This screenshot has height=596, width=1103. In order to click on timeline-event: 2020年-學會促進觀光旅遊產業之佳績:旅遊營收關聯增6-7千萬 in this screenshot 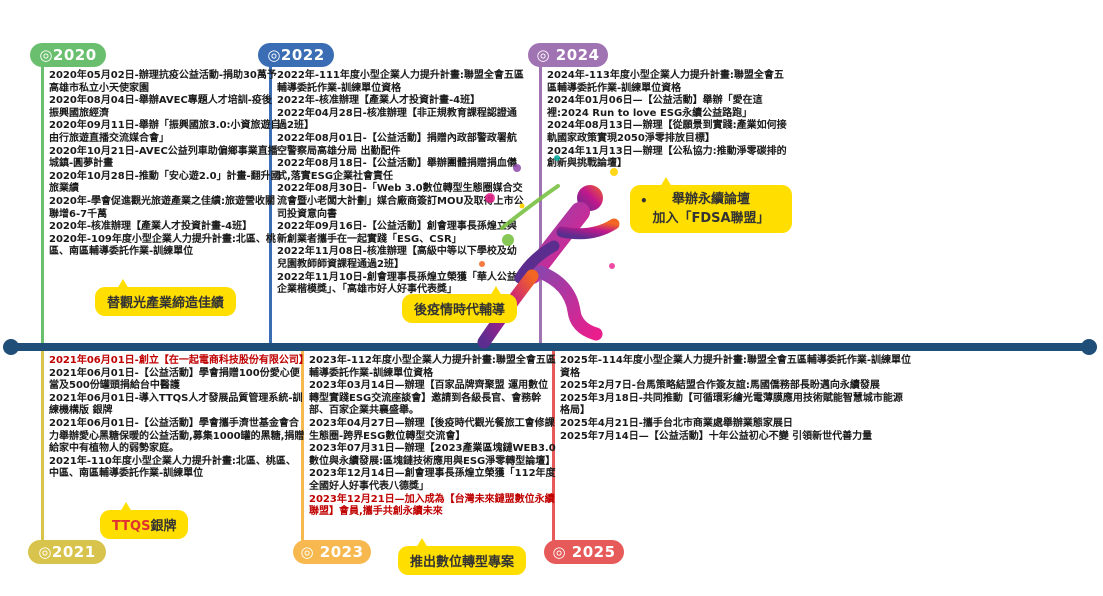, I will do `click(162, 207)`.